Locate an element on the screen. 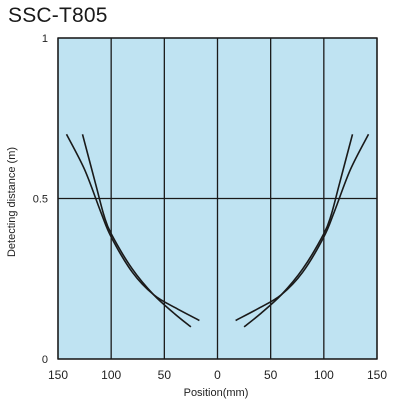 The width and height of the screenshot is (393, 408). y-tick-label: 0 is located at coordinates (45, 360).